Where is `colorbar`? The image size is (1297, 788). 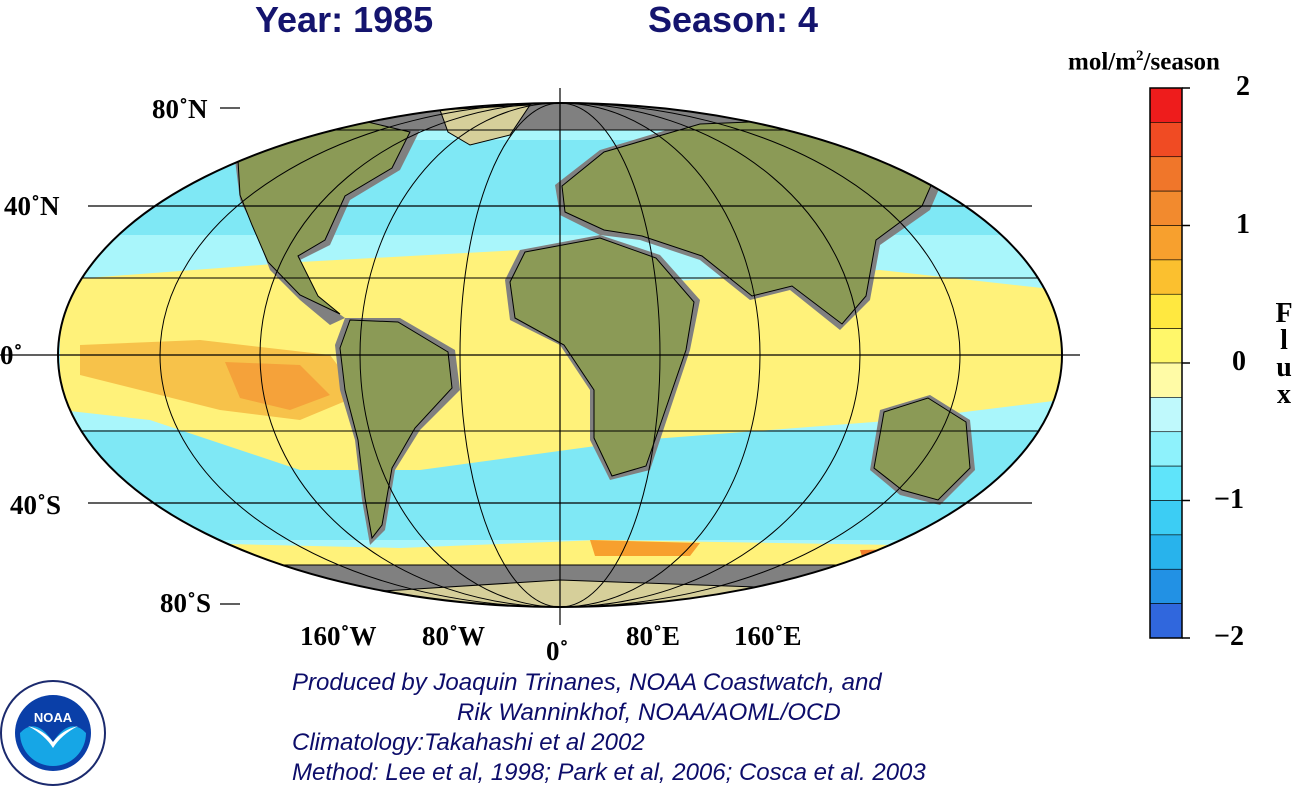
colorbar is located at coordinates (1169, 363).